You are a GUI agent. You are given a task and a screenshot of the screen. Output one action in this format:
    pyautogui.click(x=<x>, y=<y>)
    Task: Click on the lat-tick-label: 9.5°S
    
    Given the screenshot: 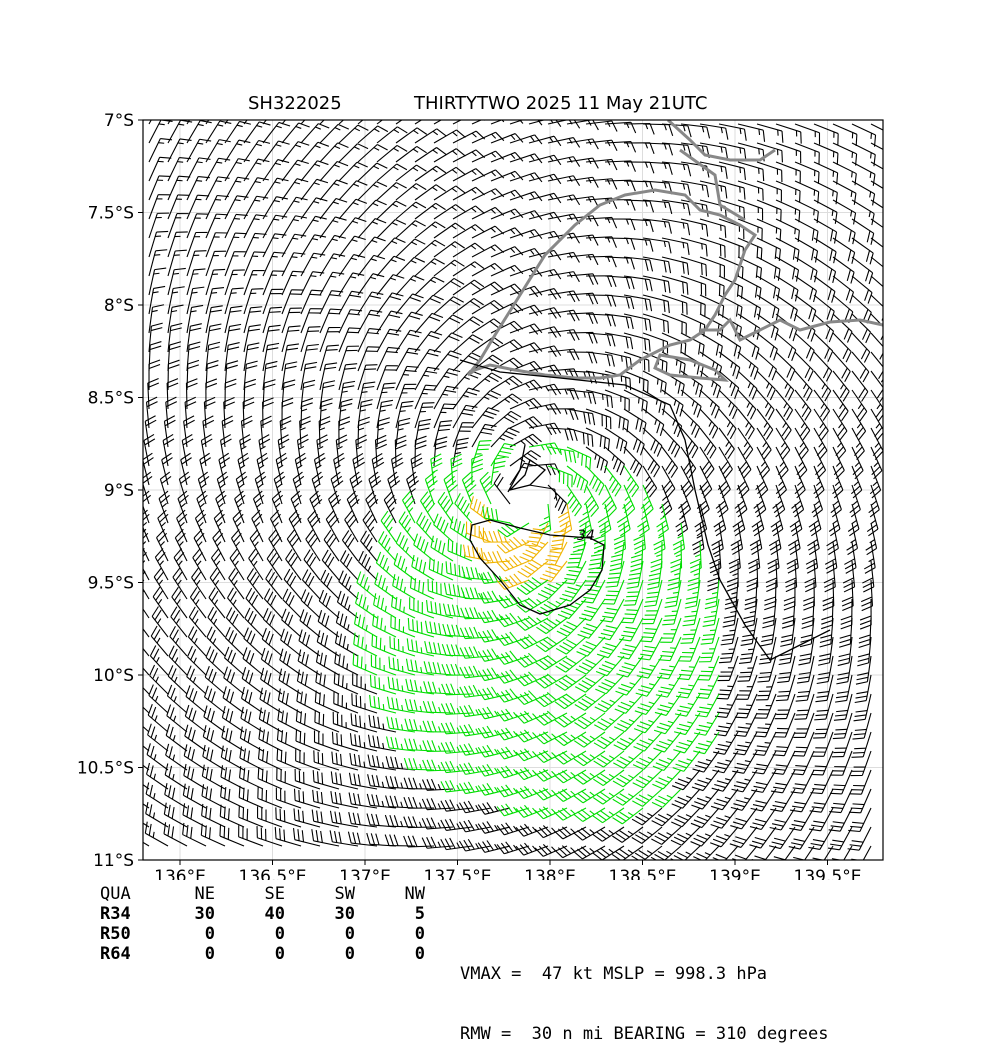 What is the action you would take?
    pyautogui.click(x=111, y=584)
    